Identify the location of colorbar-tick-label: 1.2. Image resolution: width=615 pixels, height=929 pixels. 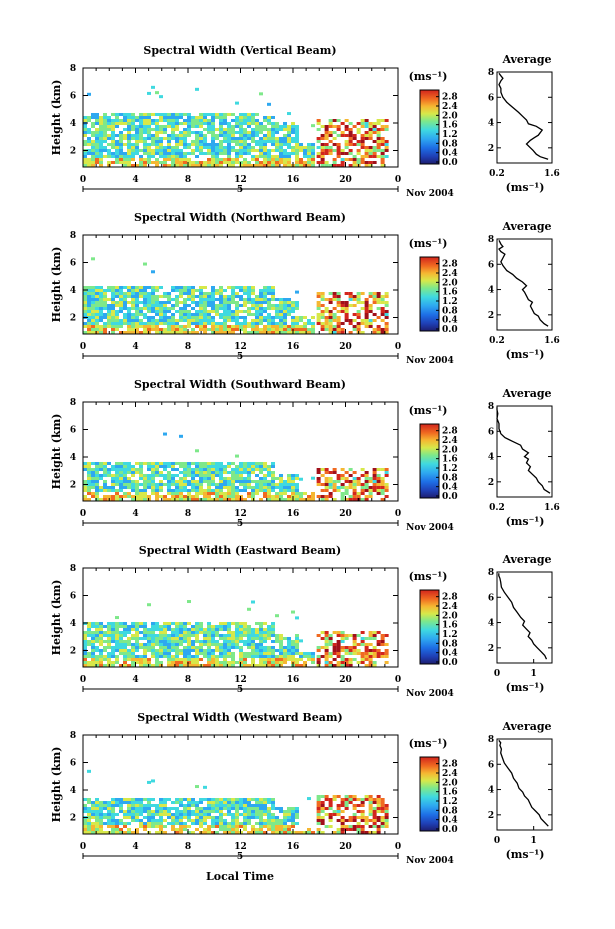
(450, 302).